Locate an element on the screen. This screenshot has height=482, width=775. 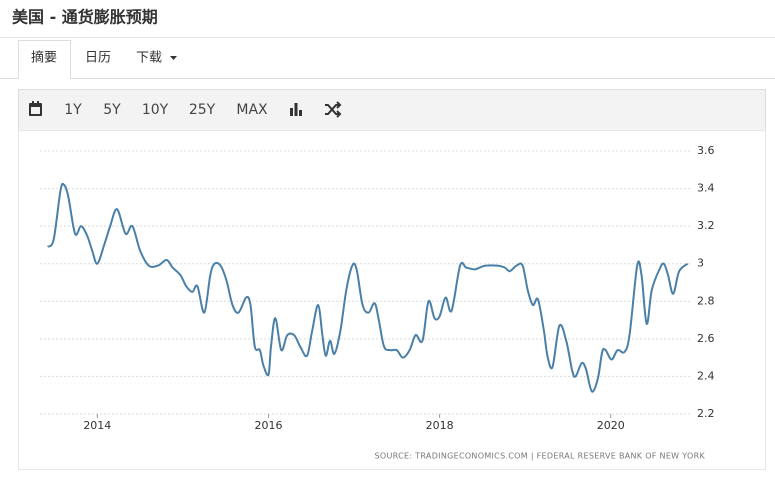
y-tick-label: 3 is located at coordinates (700, 263).